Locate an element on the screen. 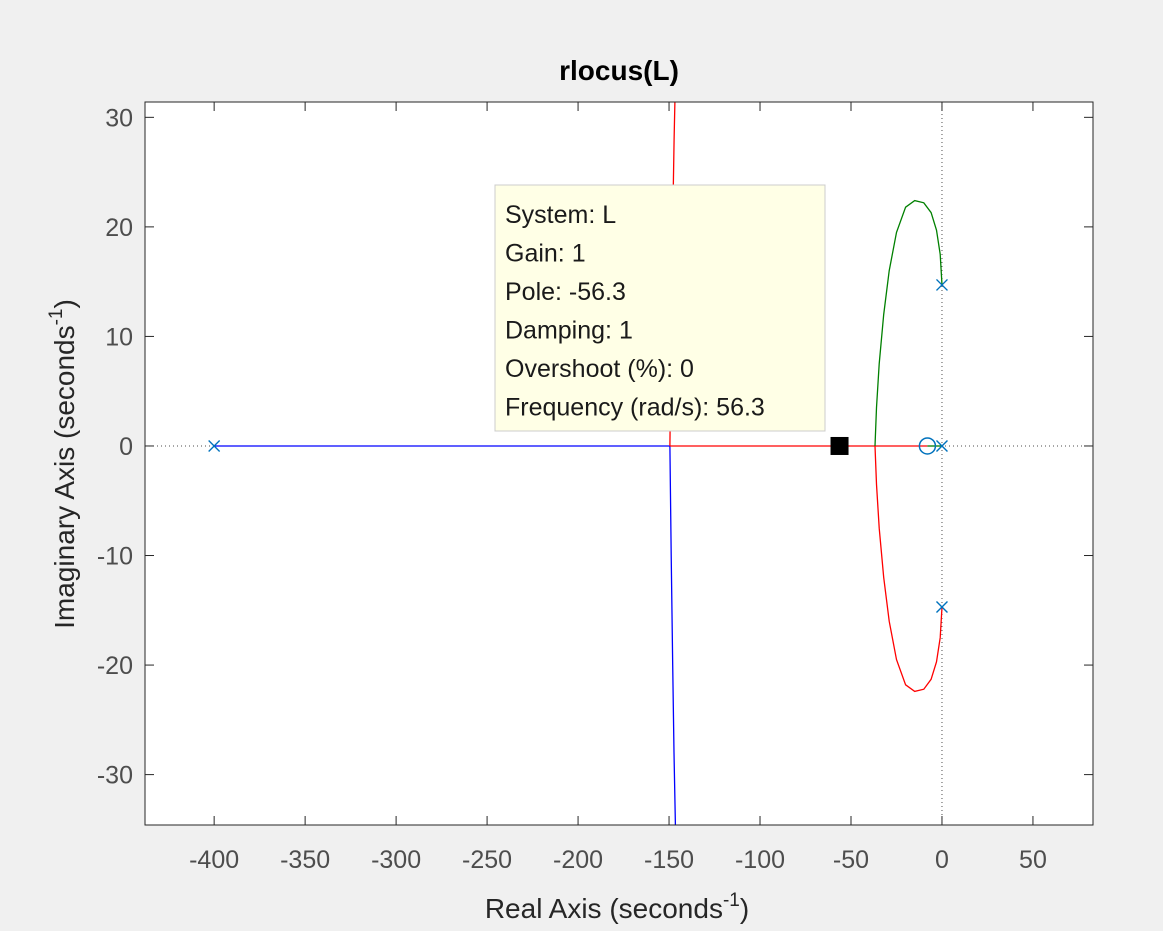 This screenshot has height=931, width=1163. y-axis-label-base: Imaginary Axis (seconds is located at coordinates (64, 476).